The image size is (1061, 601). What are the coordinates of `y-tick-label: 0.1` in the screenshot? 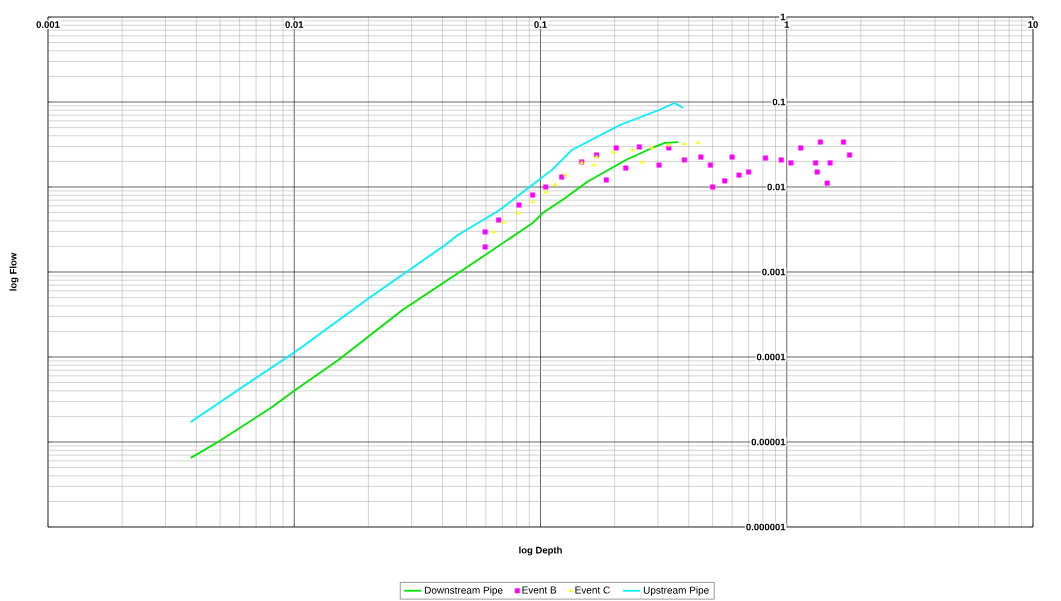 It's located at (779, 102).